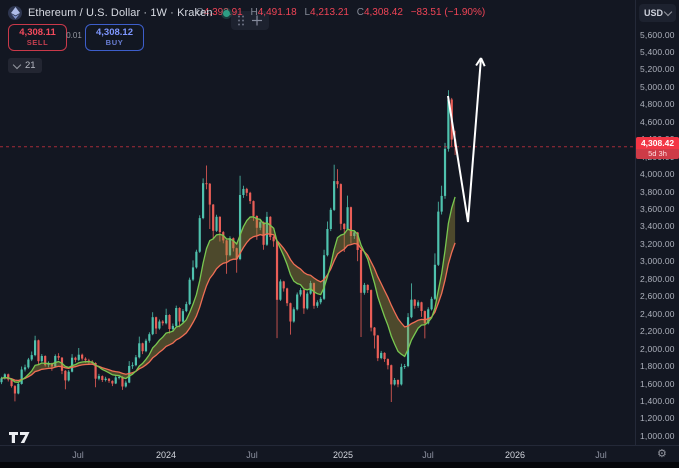 The image size is (679, 468). What do you see at coordinates (657, 313) in the screenshot?
I see `price-tick-label: 2,400.00` at bounding box center [657, 313].